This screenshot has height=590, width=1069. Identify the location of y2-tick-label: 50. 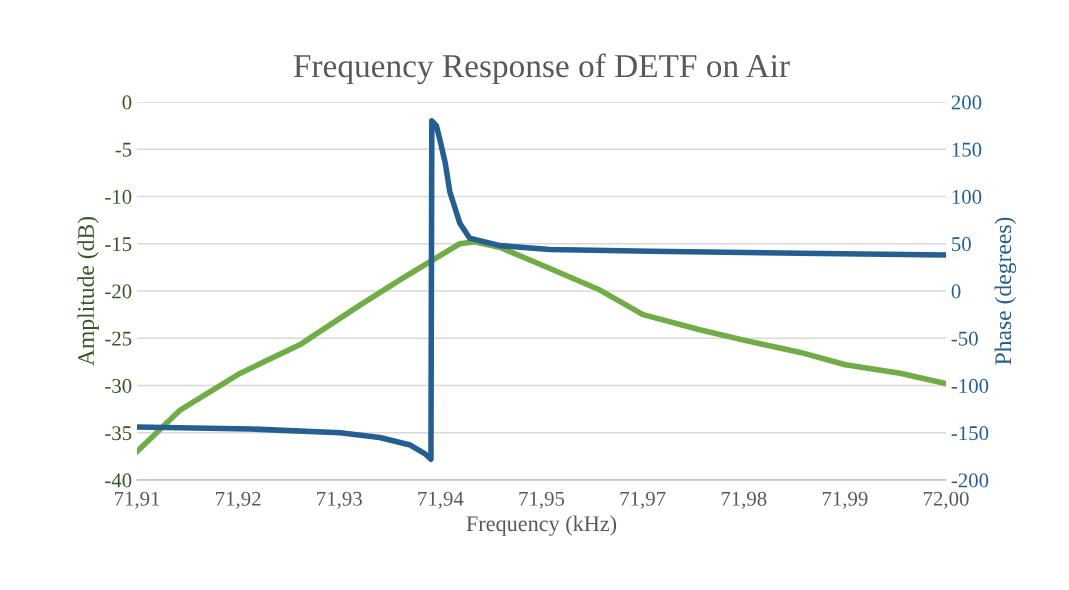
(961, 244).